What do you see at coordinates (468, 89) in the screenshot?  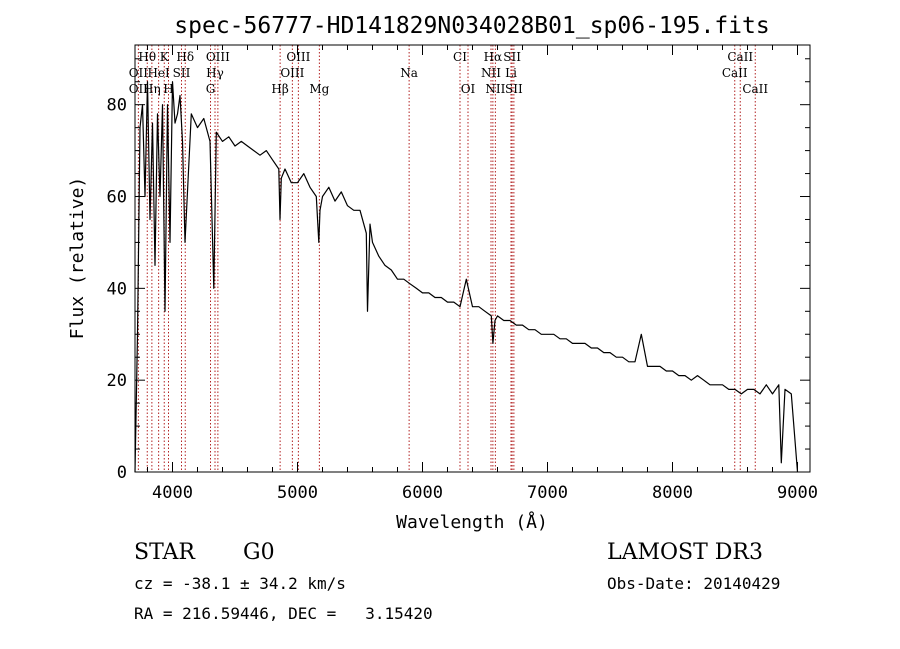 I see `spectral-line-label: OI` at bounding box center [468, 89].